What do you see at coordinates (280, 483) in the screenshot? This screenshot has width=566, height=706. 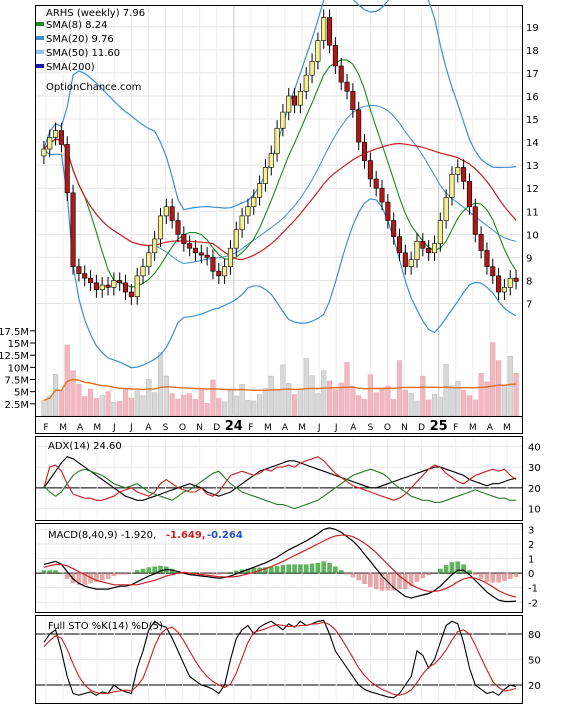 I see `adx-lines` at bounding box center [280, 483].